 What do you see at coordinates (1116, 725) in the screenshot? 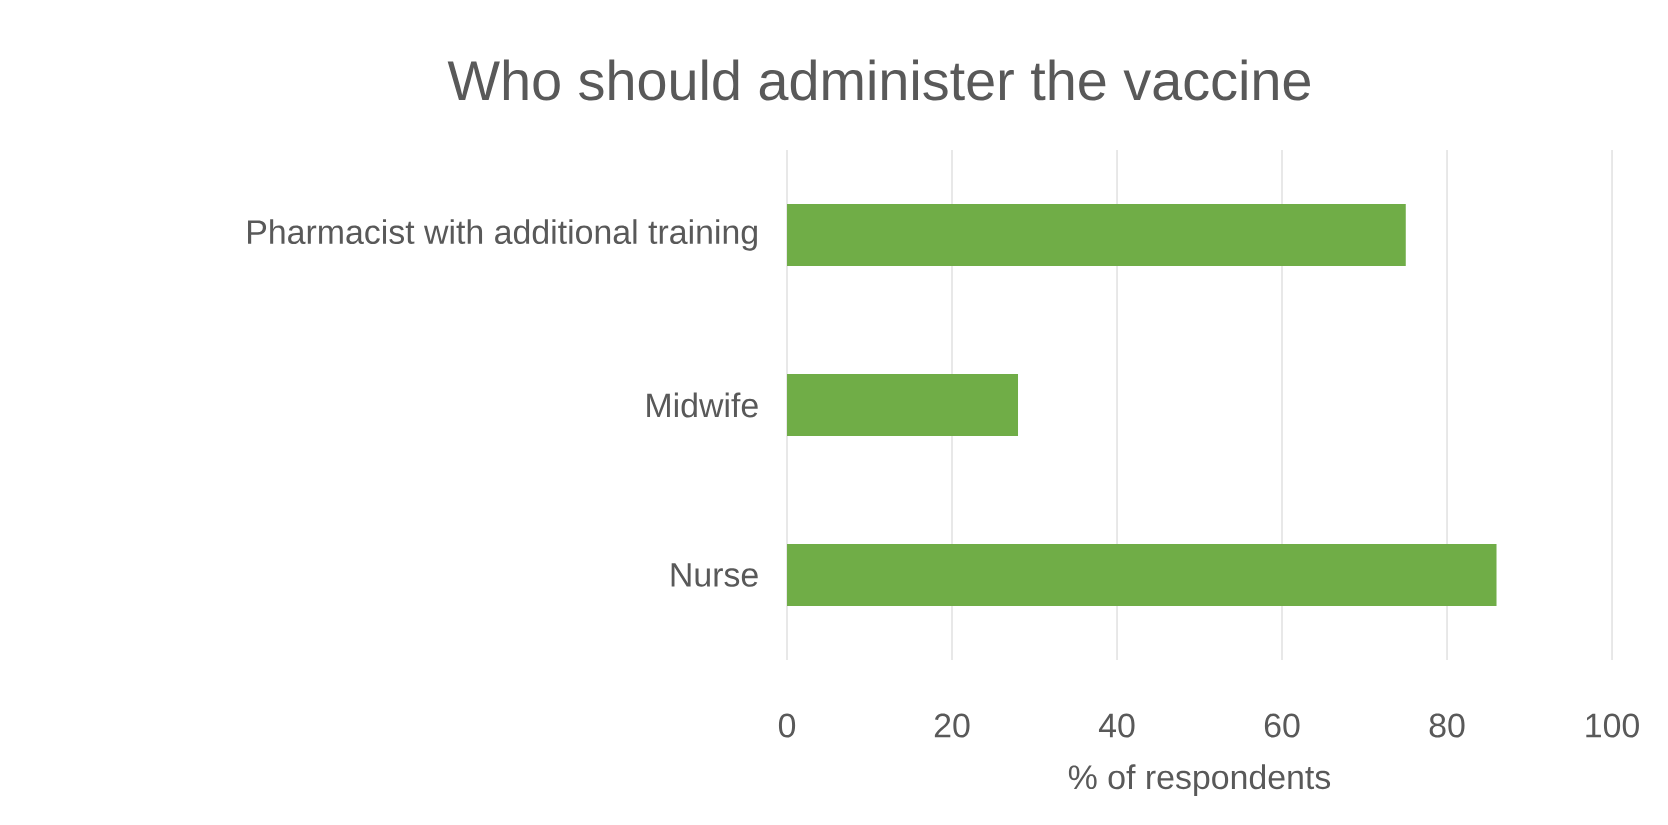
I see `x-tick-label: 40` at bounding box center [1116, 725].